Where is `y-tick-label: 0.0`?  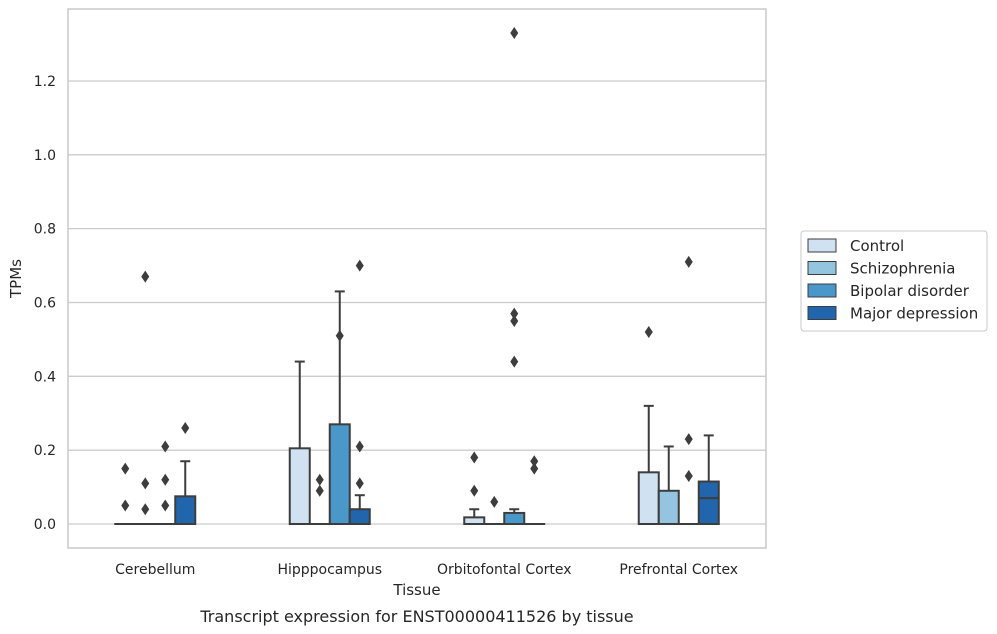
y-tick-label: 0.0 is located at coordinates (45, 525).